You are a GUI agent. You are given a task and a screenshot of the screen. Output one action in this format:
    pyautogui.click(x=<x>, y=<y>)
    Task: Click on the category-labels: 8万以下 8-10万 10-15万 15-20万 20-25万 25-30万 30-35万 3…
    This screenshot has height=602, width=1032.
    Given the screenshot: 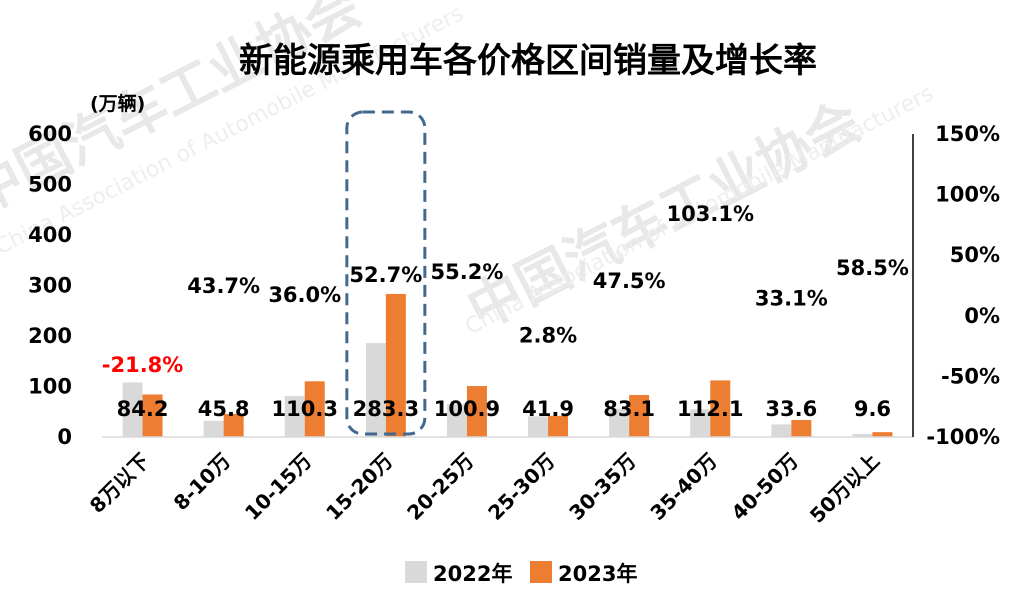 What is the action you would take?
    pyautogui.click(x=484, y=488)
    